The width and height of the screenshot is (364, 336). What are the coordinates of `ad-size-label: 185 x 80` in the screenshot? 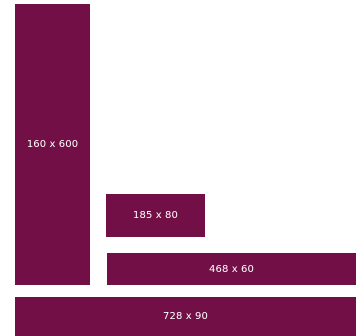 It's located at (155, 215).